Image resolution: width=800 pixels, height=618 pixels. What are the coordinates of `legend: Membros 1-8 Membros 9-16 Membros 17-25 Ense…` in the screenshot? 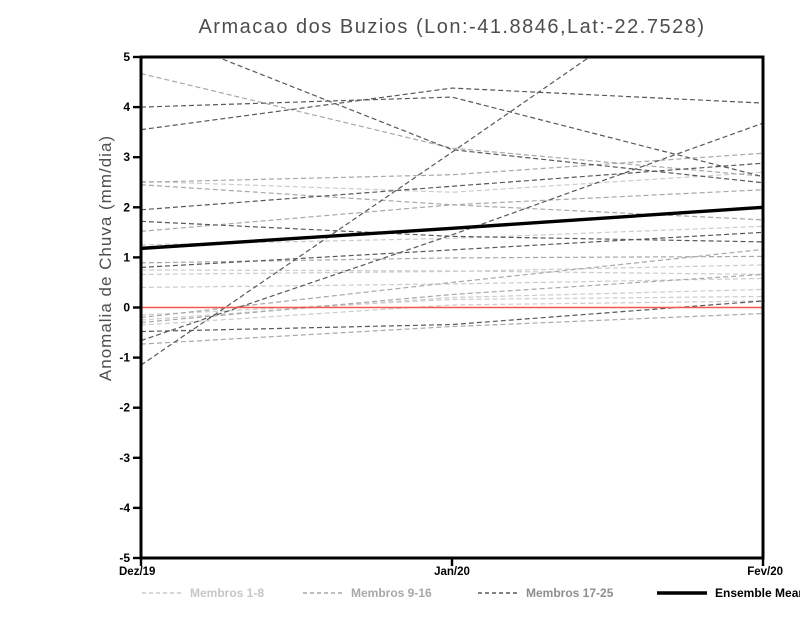 It's located at (400, 594).